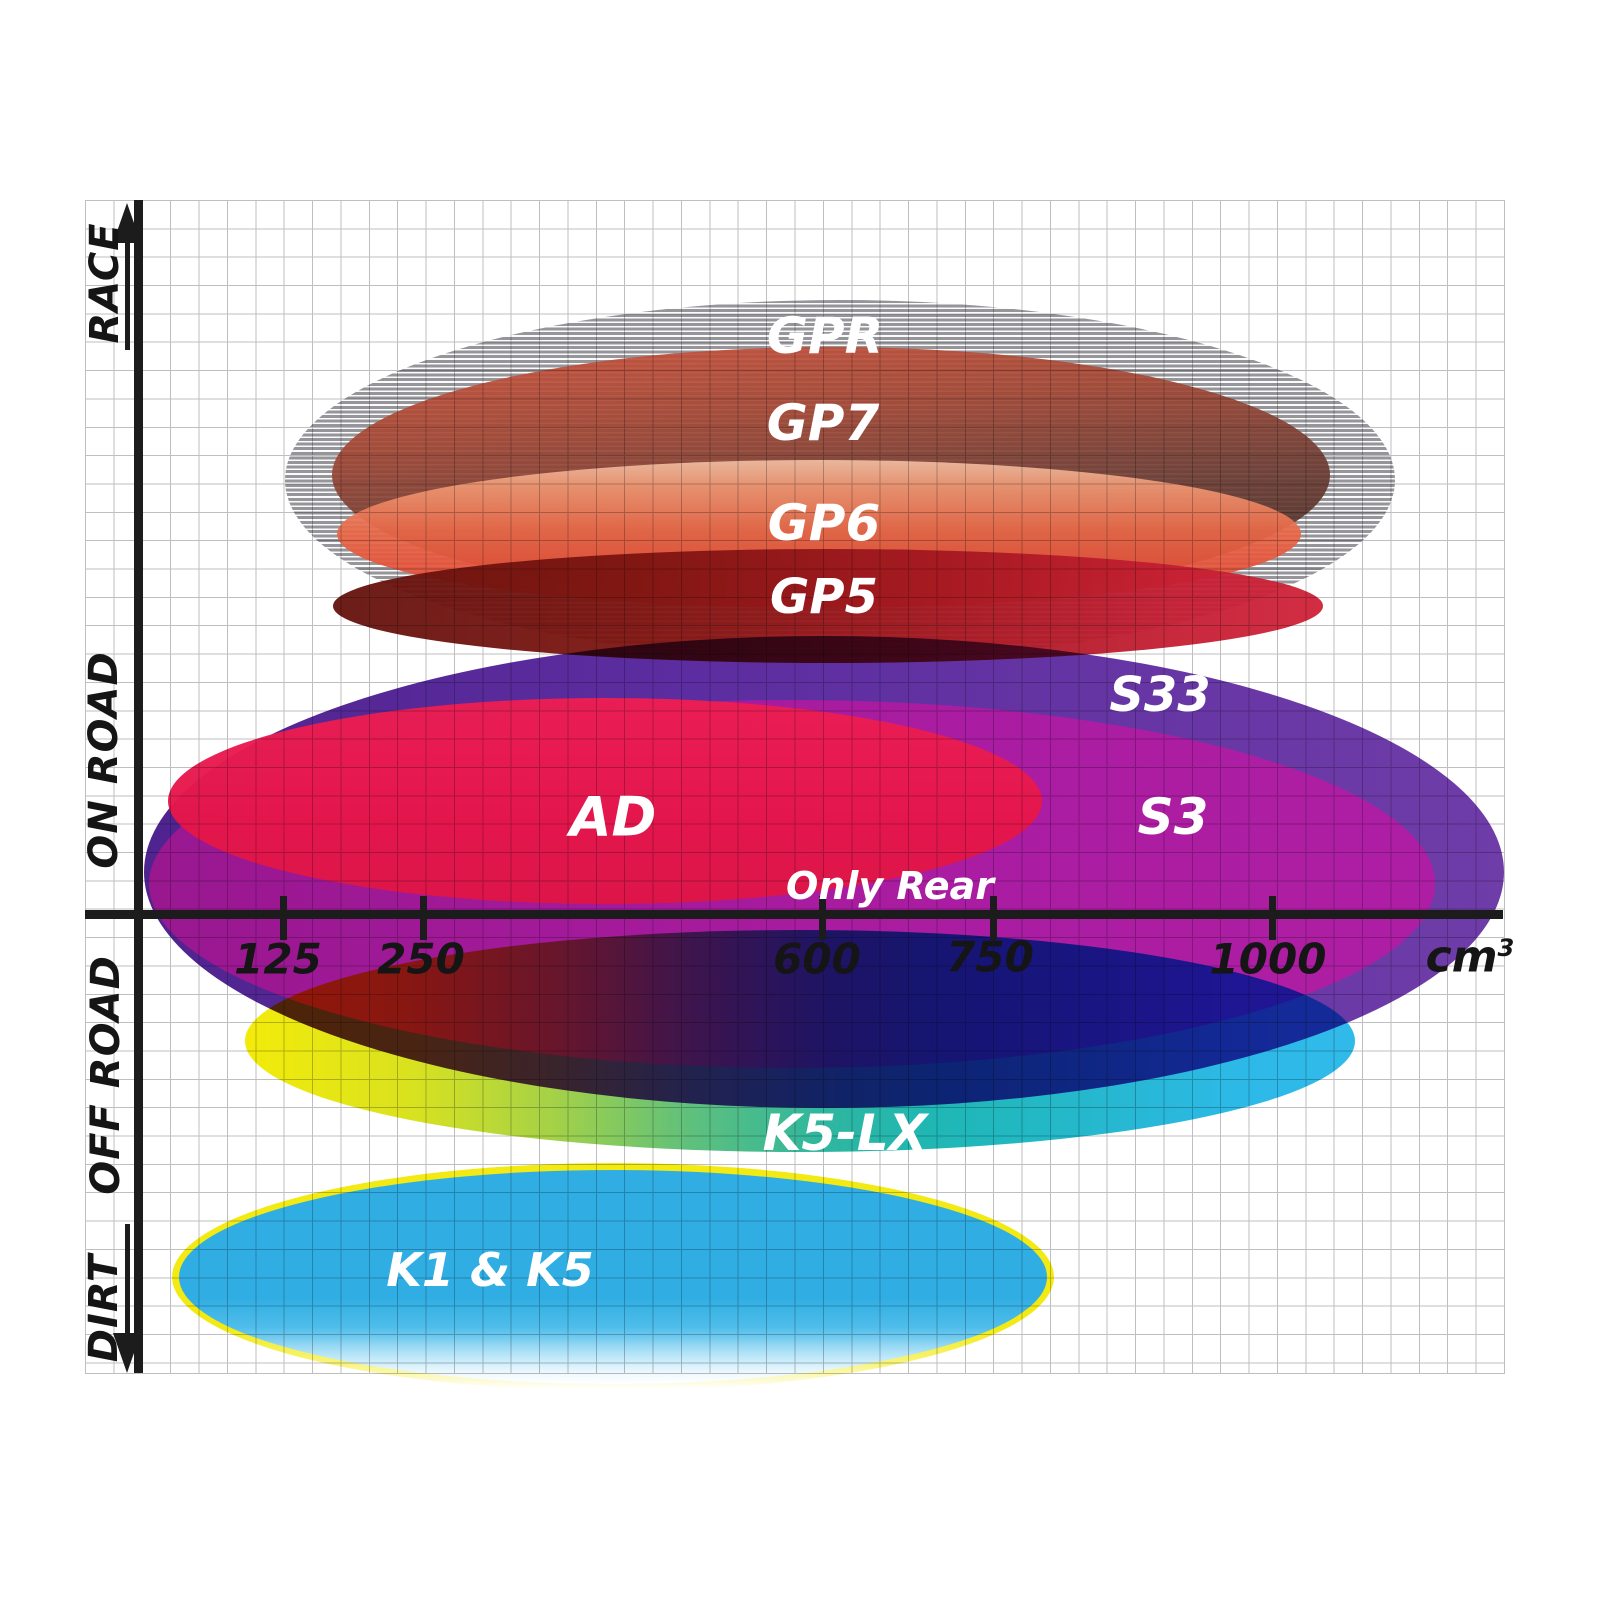 The width and height of the screenshot is (1600, 1600). Describe the element at coordinates (824, 597) in the screenshot. I see `region-label-gp5: GP5` at that location.